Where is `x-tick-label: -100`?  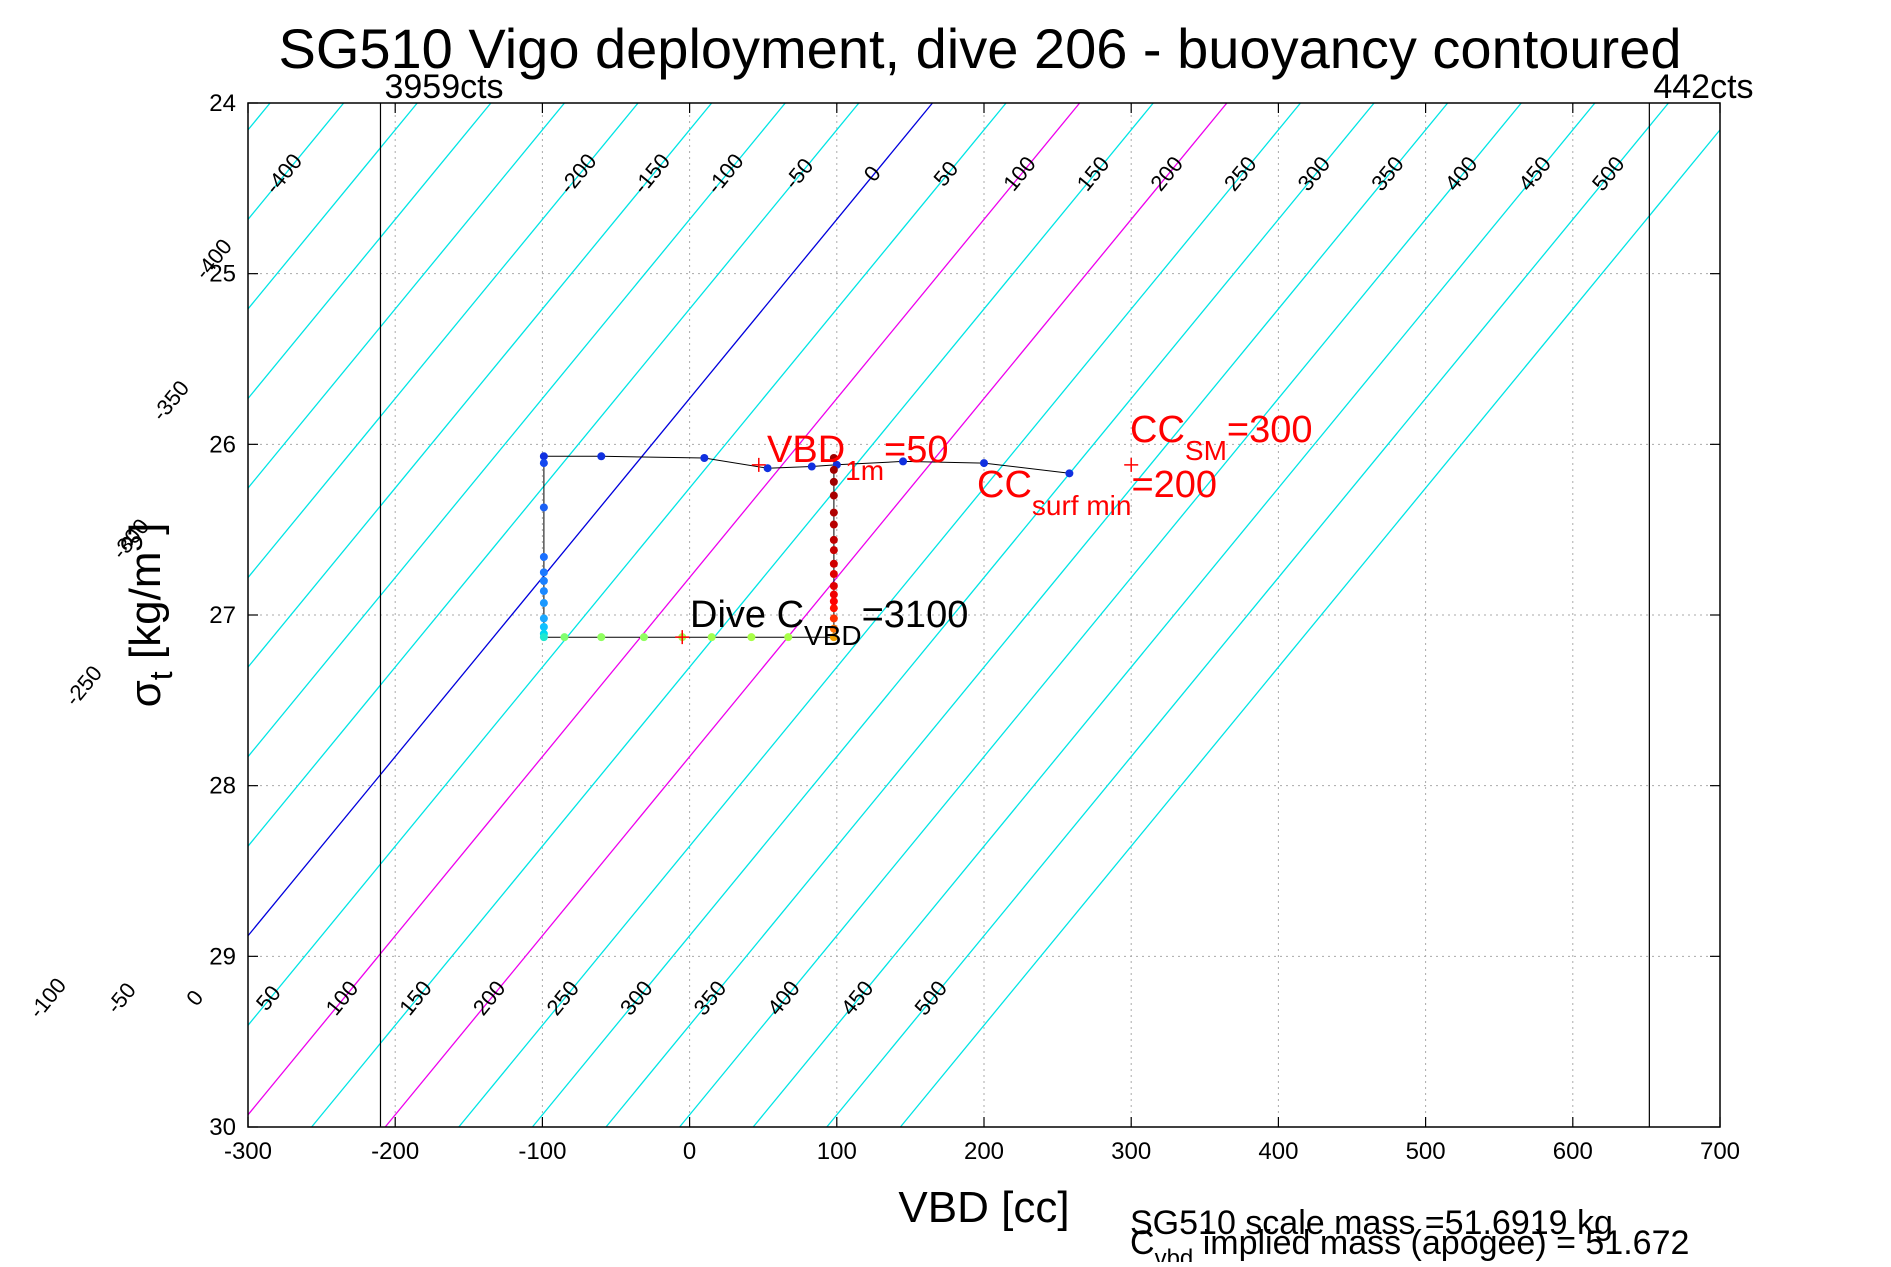
x-tick-label: -100 is located at coordinates (542, 1151).